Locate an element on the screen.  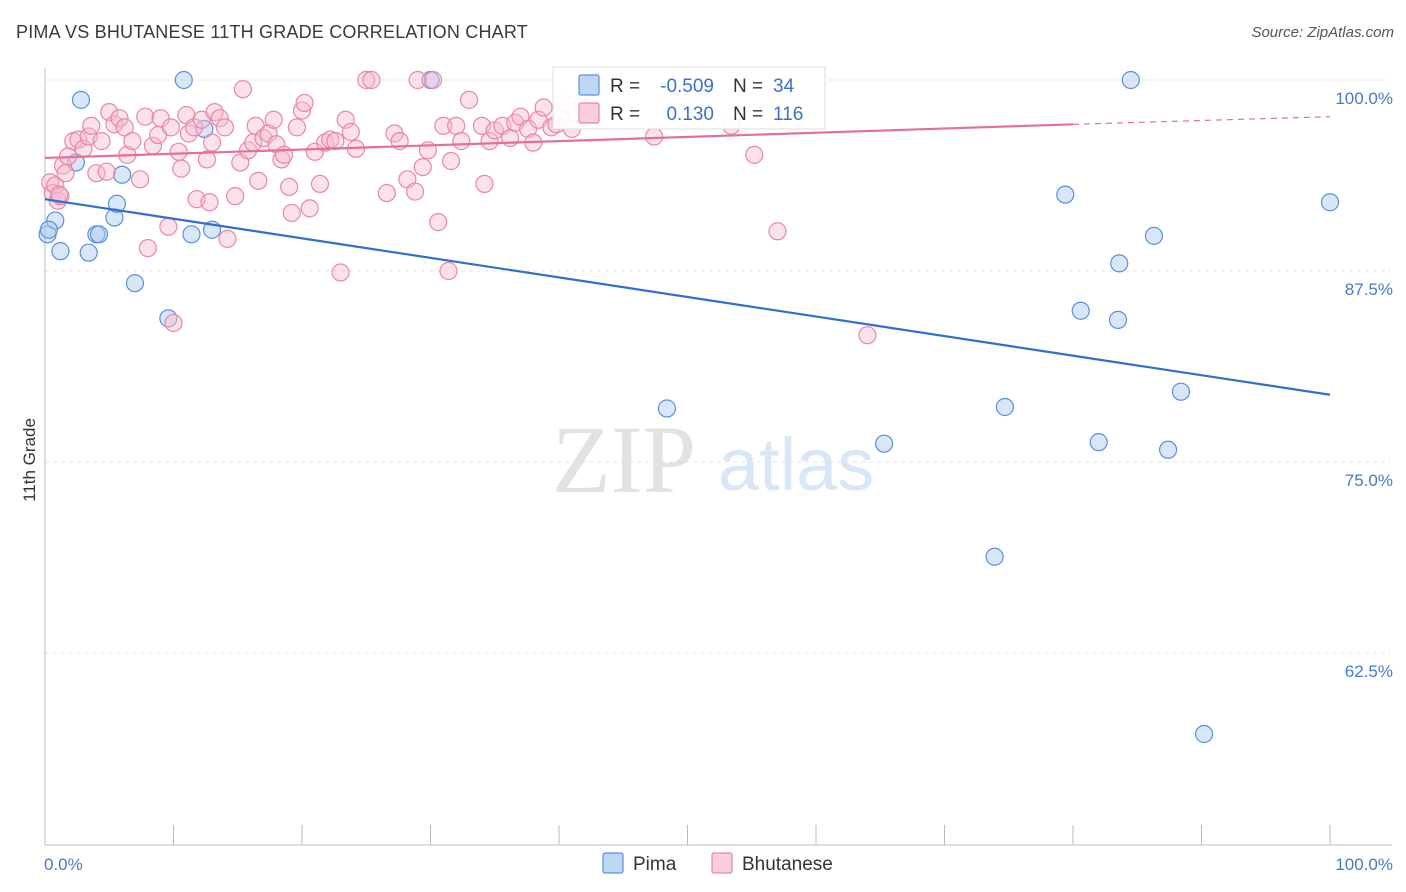
y-tick-label: 87.5% is located at coordinates (1369, 289).